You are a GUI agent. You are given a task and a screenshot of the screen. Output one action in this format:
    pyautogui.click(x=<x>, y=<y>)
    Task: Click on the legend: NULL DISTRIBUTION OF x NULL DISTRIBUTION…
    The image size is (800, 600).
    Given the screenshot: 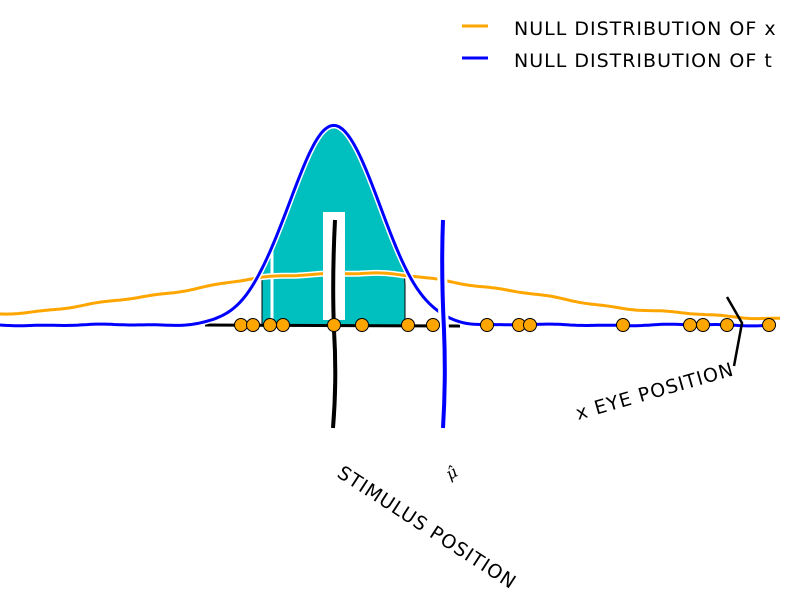 What is the action you would take?
    pyautogui.click(x=619, y=45)
    